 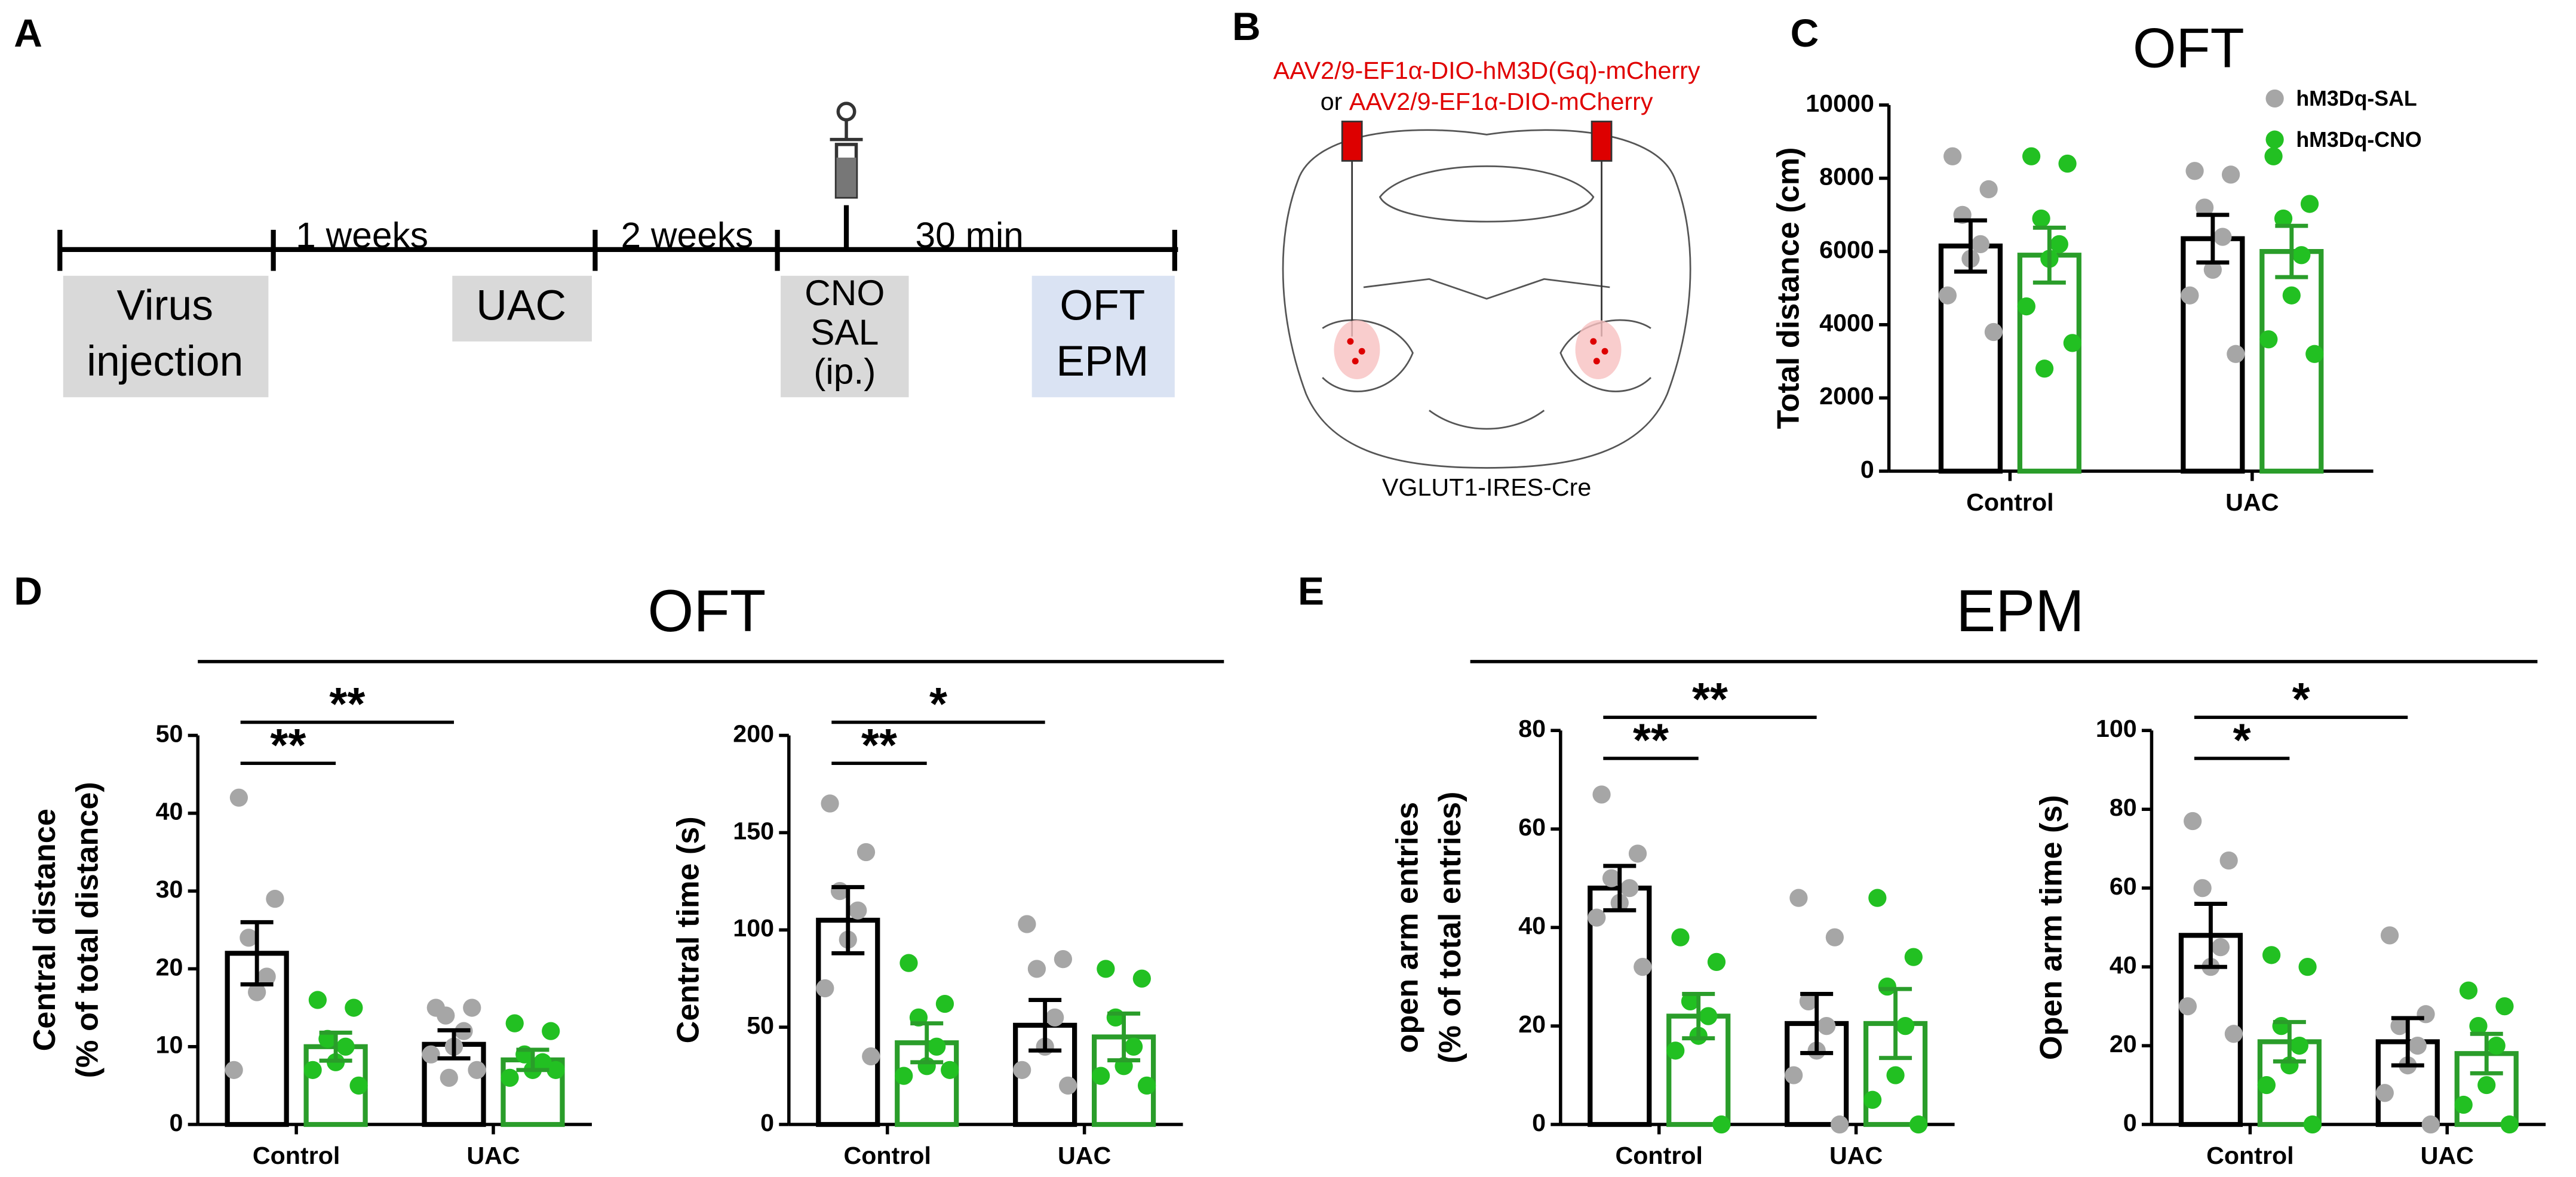 What do you see at coordinates (493, 1155) in the screenshot?
I see `x-tick-label: UAC` at bounding box center [493, 1155].